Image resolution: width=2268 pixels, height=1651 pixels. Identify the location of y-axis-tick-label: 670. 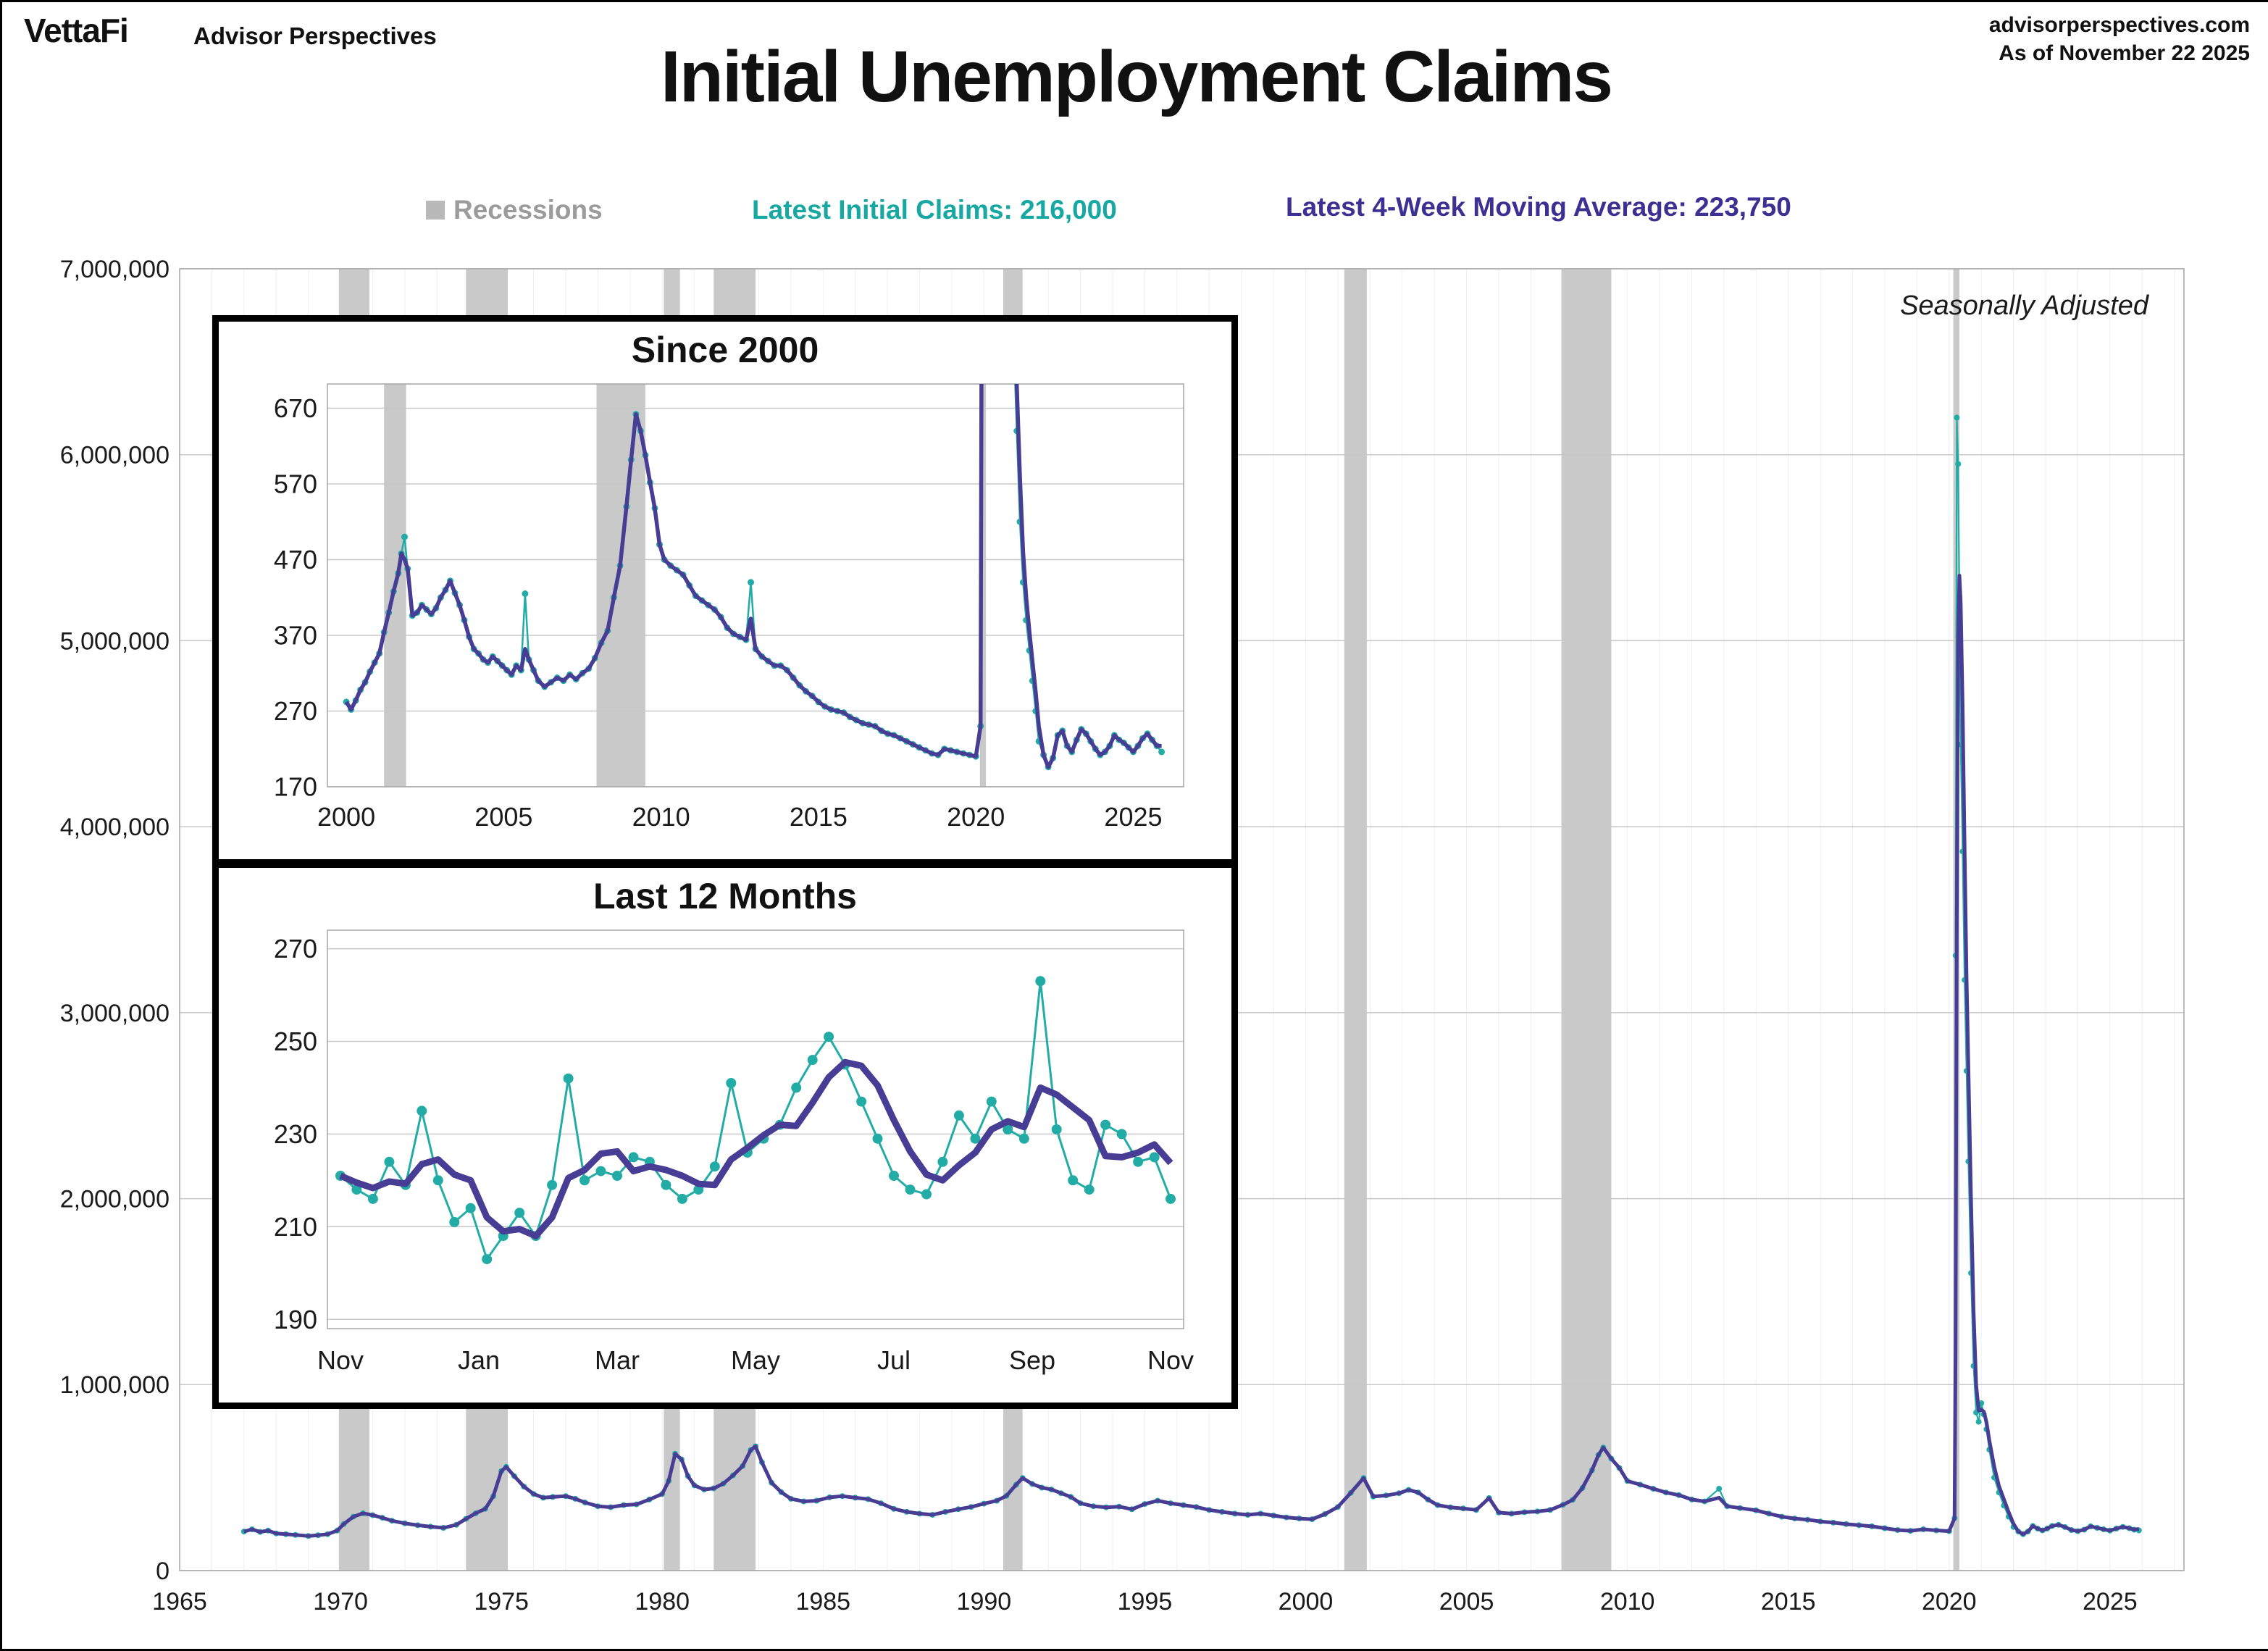
(295, 408).